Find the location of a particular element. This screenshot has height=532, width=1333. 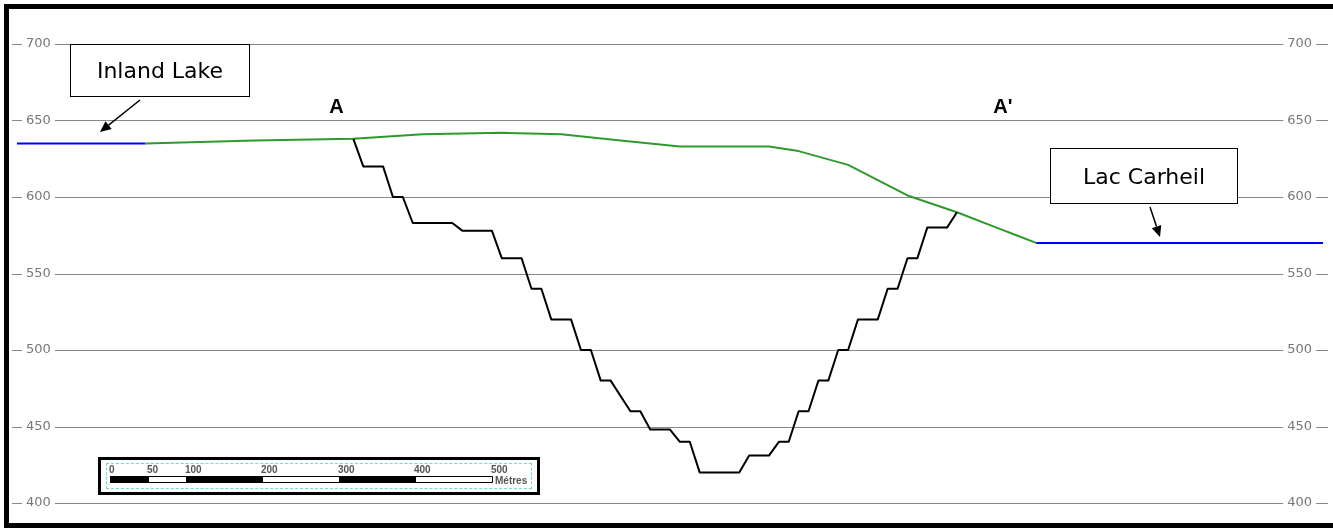

text: Inland Lake is located at coordinates (160, 70).